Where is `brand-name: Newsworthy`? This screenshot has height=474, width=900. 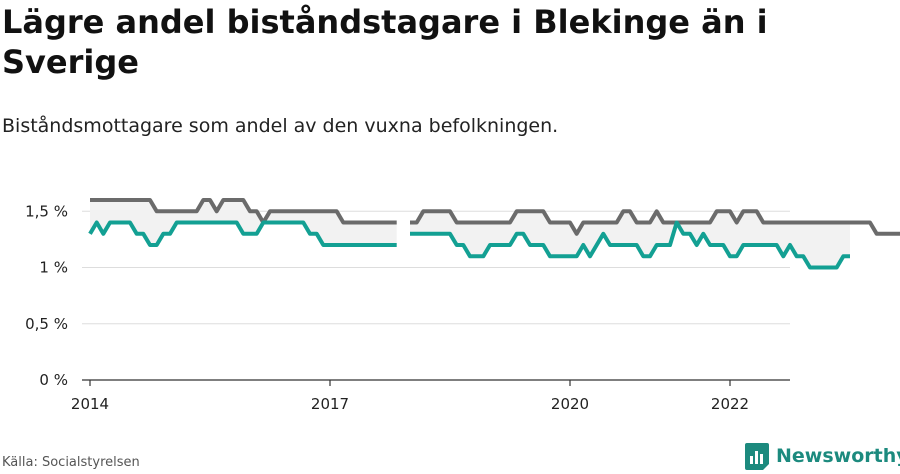
brand-name: Newsworthy is located at coordinates (838, 456).